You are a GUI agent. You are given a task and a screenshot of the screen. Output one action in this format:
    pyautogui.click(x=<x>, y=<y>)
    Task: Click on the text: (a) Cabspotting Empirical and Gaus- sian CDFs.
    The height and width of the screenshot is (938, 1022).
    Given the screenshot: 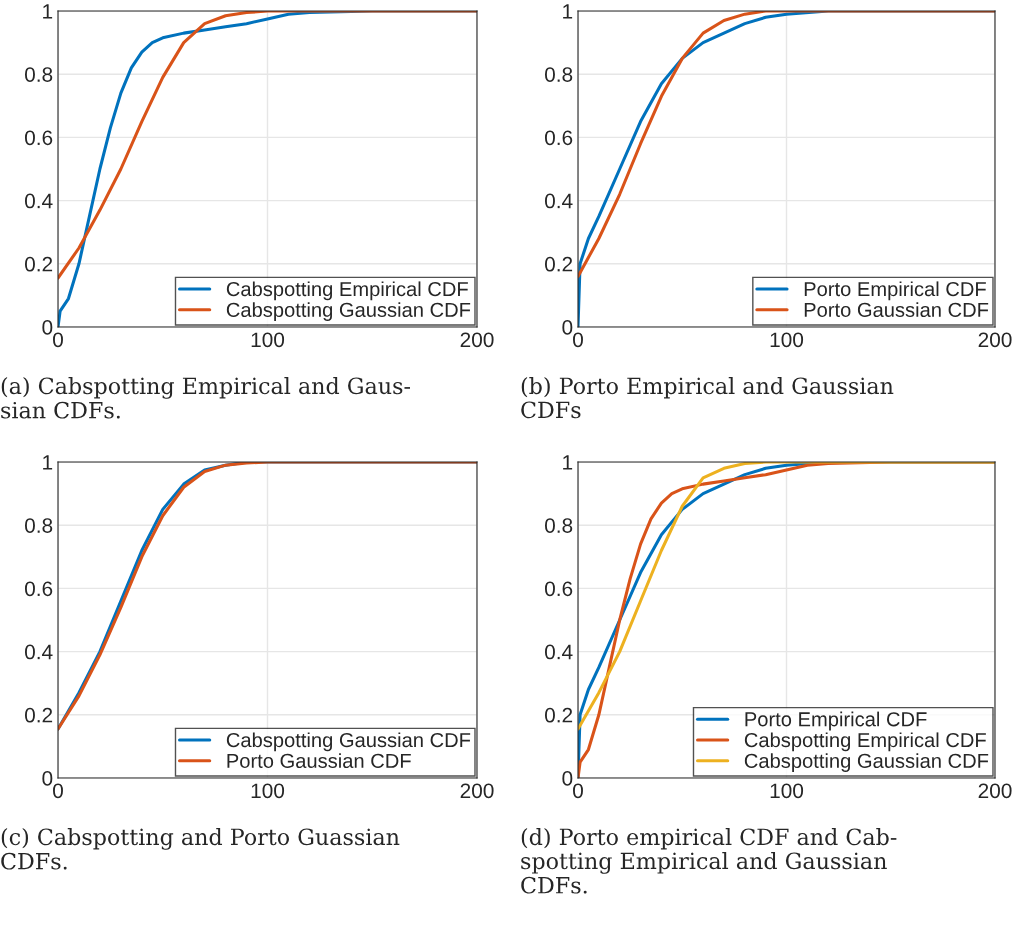 What is the action you would take?
    pyautogui.click(x=206, y=398)
    